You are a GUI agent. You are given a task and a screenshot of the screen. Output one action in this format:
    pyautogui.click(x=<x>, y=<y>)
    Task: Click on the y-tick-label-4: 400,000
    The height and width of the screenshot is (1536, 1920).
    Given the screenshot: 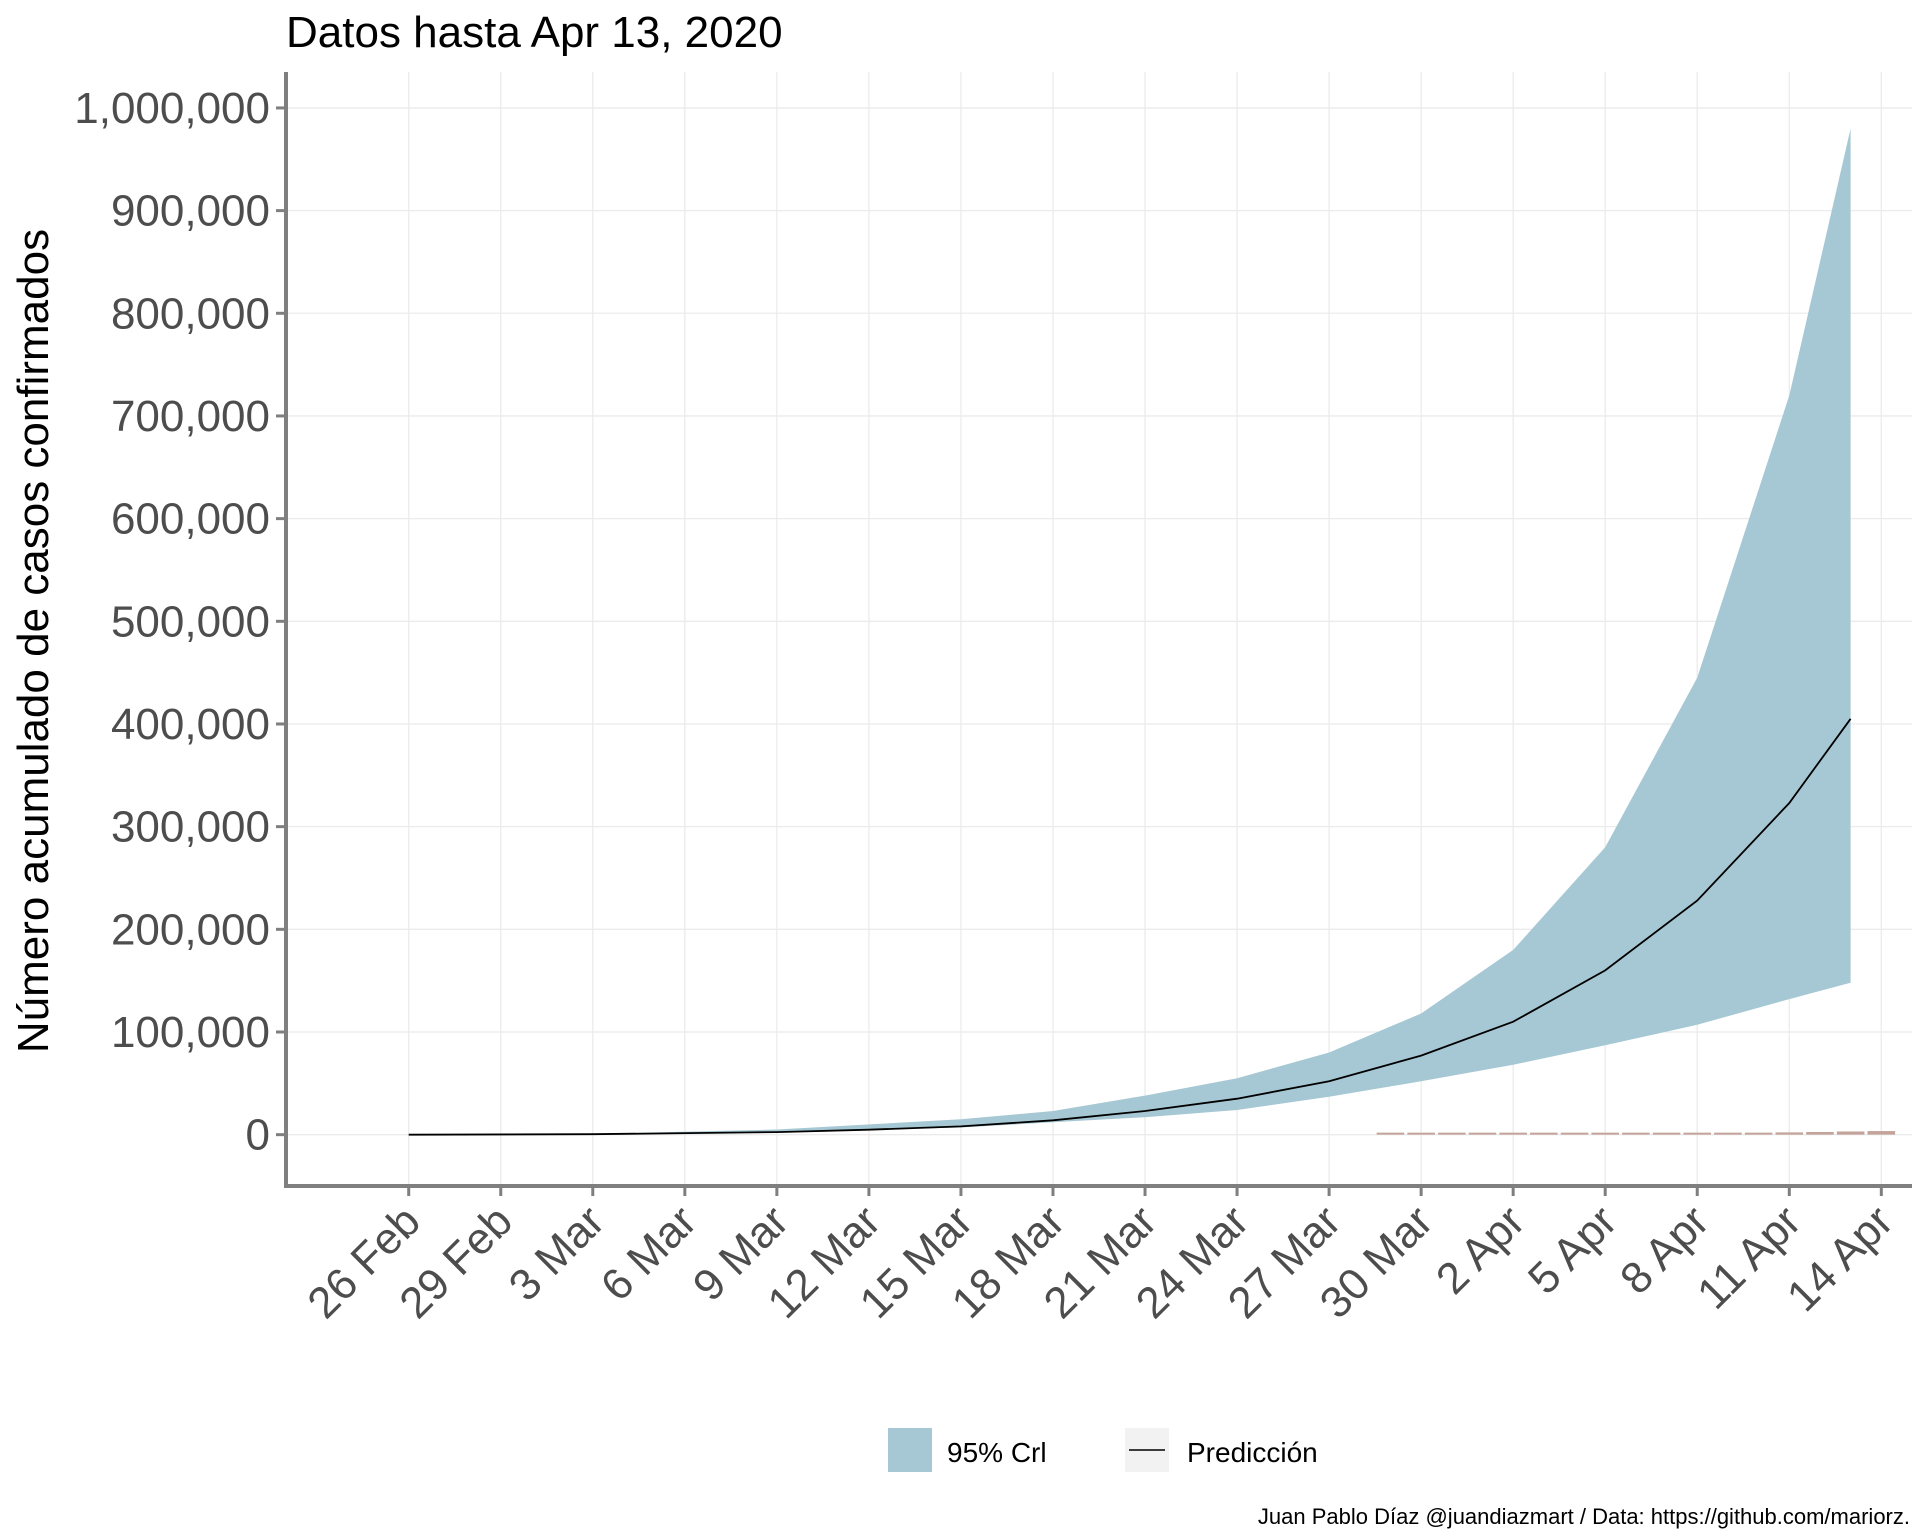 What is the action you would take?
    pyautogui.click(x=190, y=724)
    